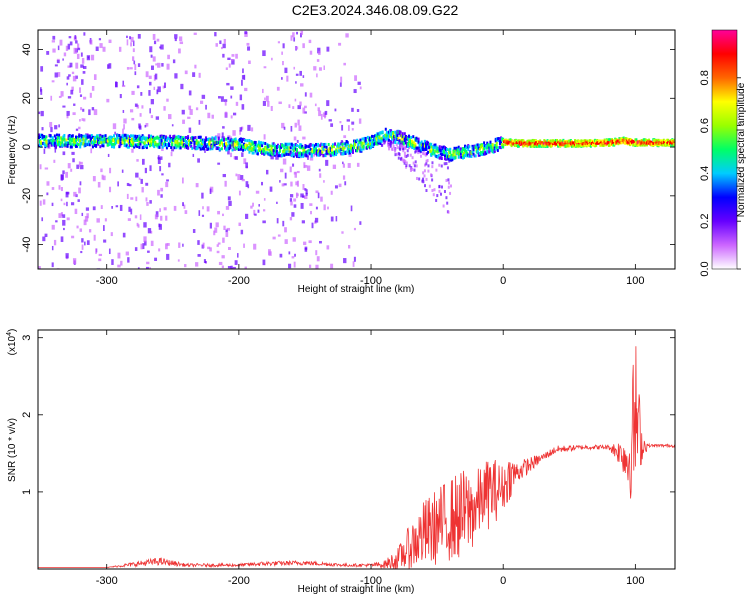 Image resolution: width=750 pixels, height=600 pixels. What do you see at coordinates (27, 147) in the screenshot?
I see `y-tick-label: 0` at bounding box center [27, 147].